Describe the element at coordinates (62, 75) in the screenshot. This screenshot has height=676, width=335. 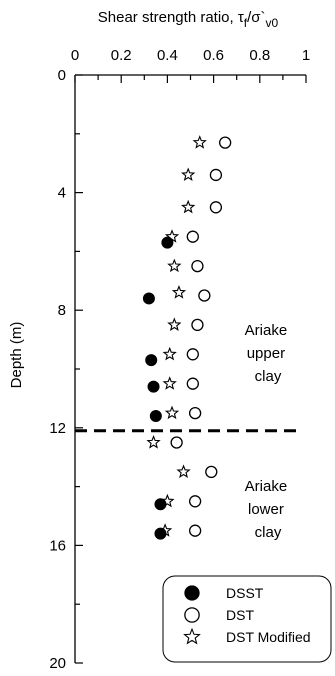
I see `y-tick-label: 0` at that location.